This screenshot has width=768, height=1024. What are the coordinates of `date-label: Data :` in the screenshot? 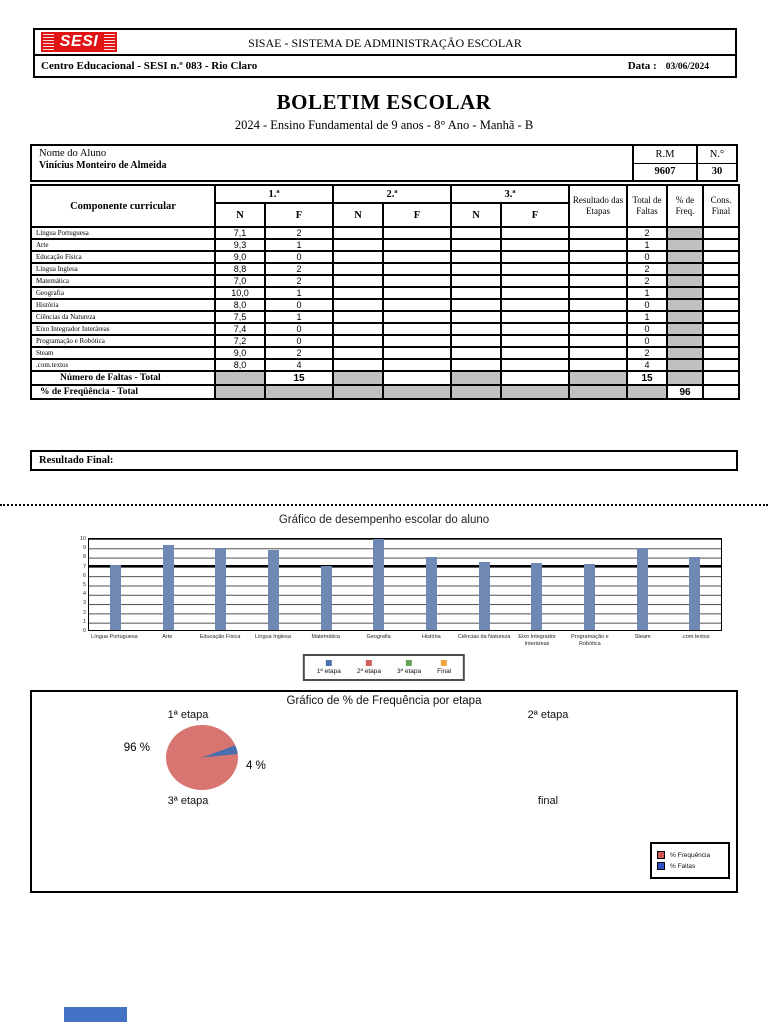 It's located at (642, 66).